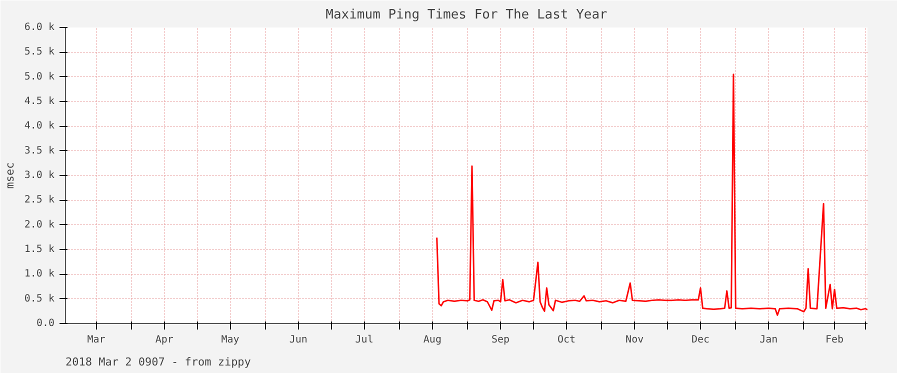 The width and height of the screenshot is (897, 373). What do you see at coordinates (501, 340) in the screenshot?
I see `x-tick-label: Sep` at bounding box center [501, 340].